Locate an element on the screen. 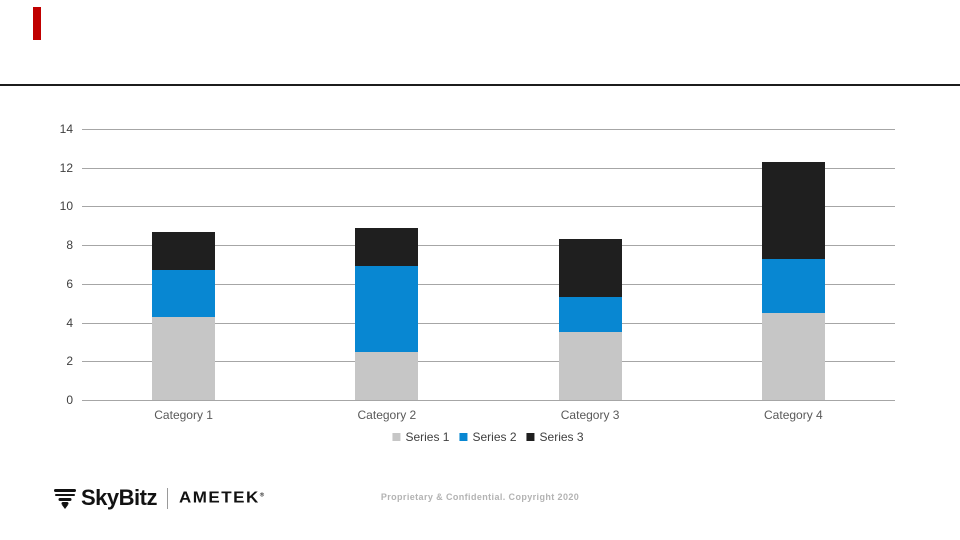 This screenshot has width=960, height=540. category-label: Category 3 is located at coordinates (590, 415).